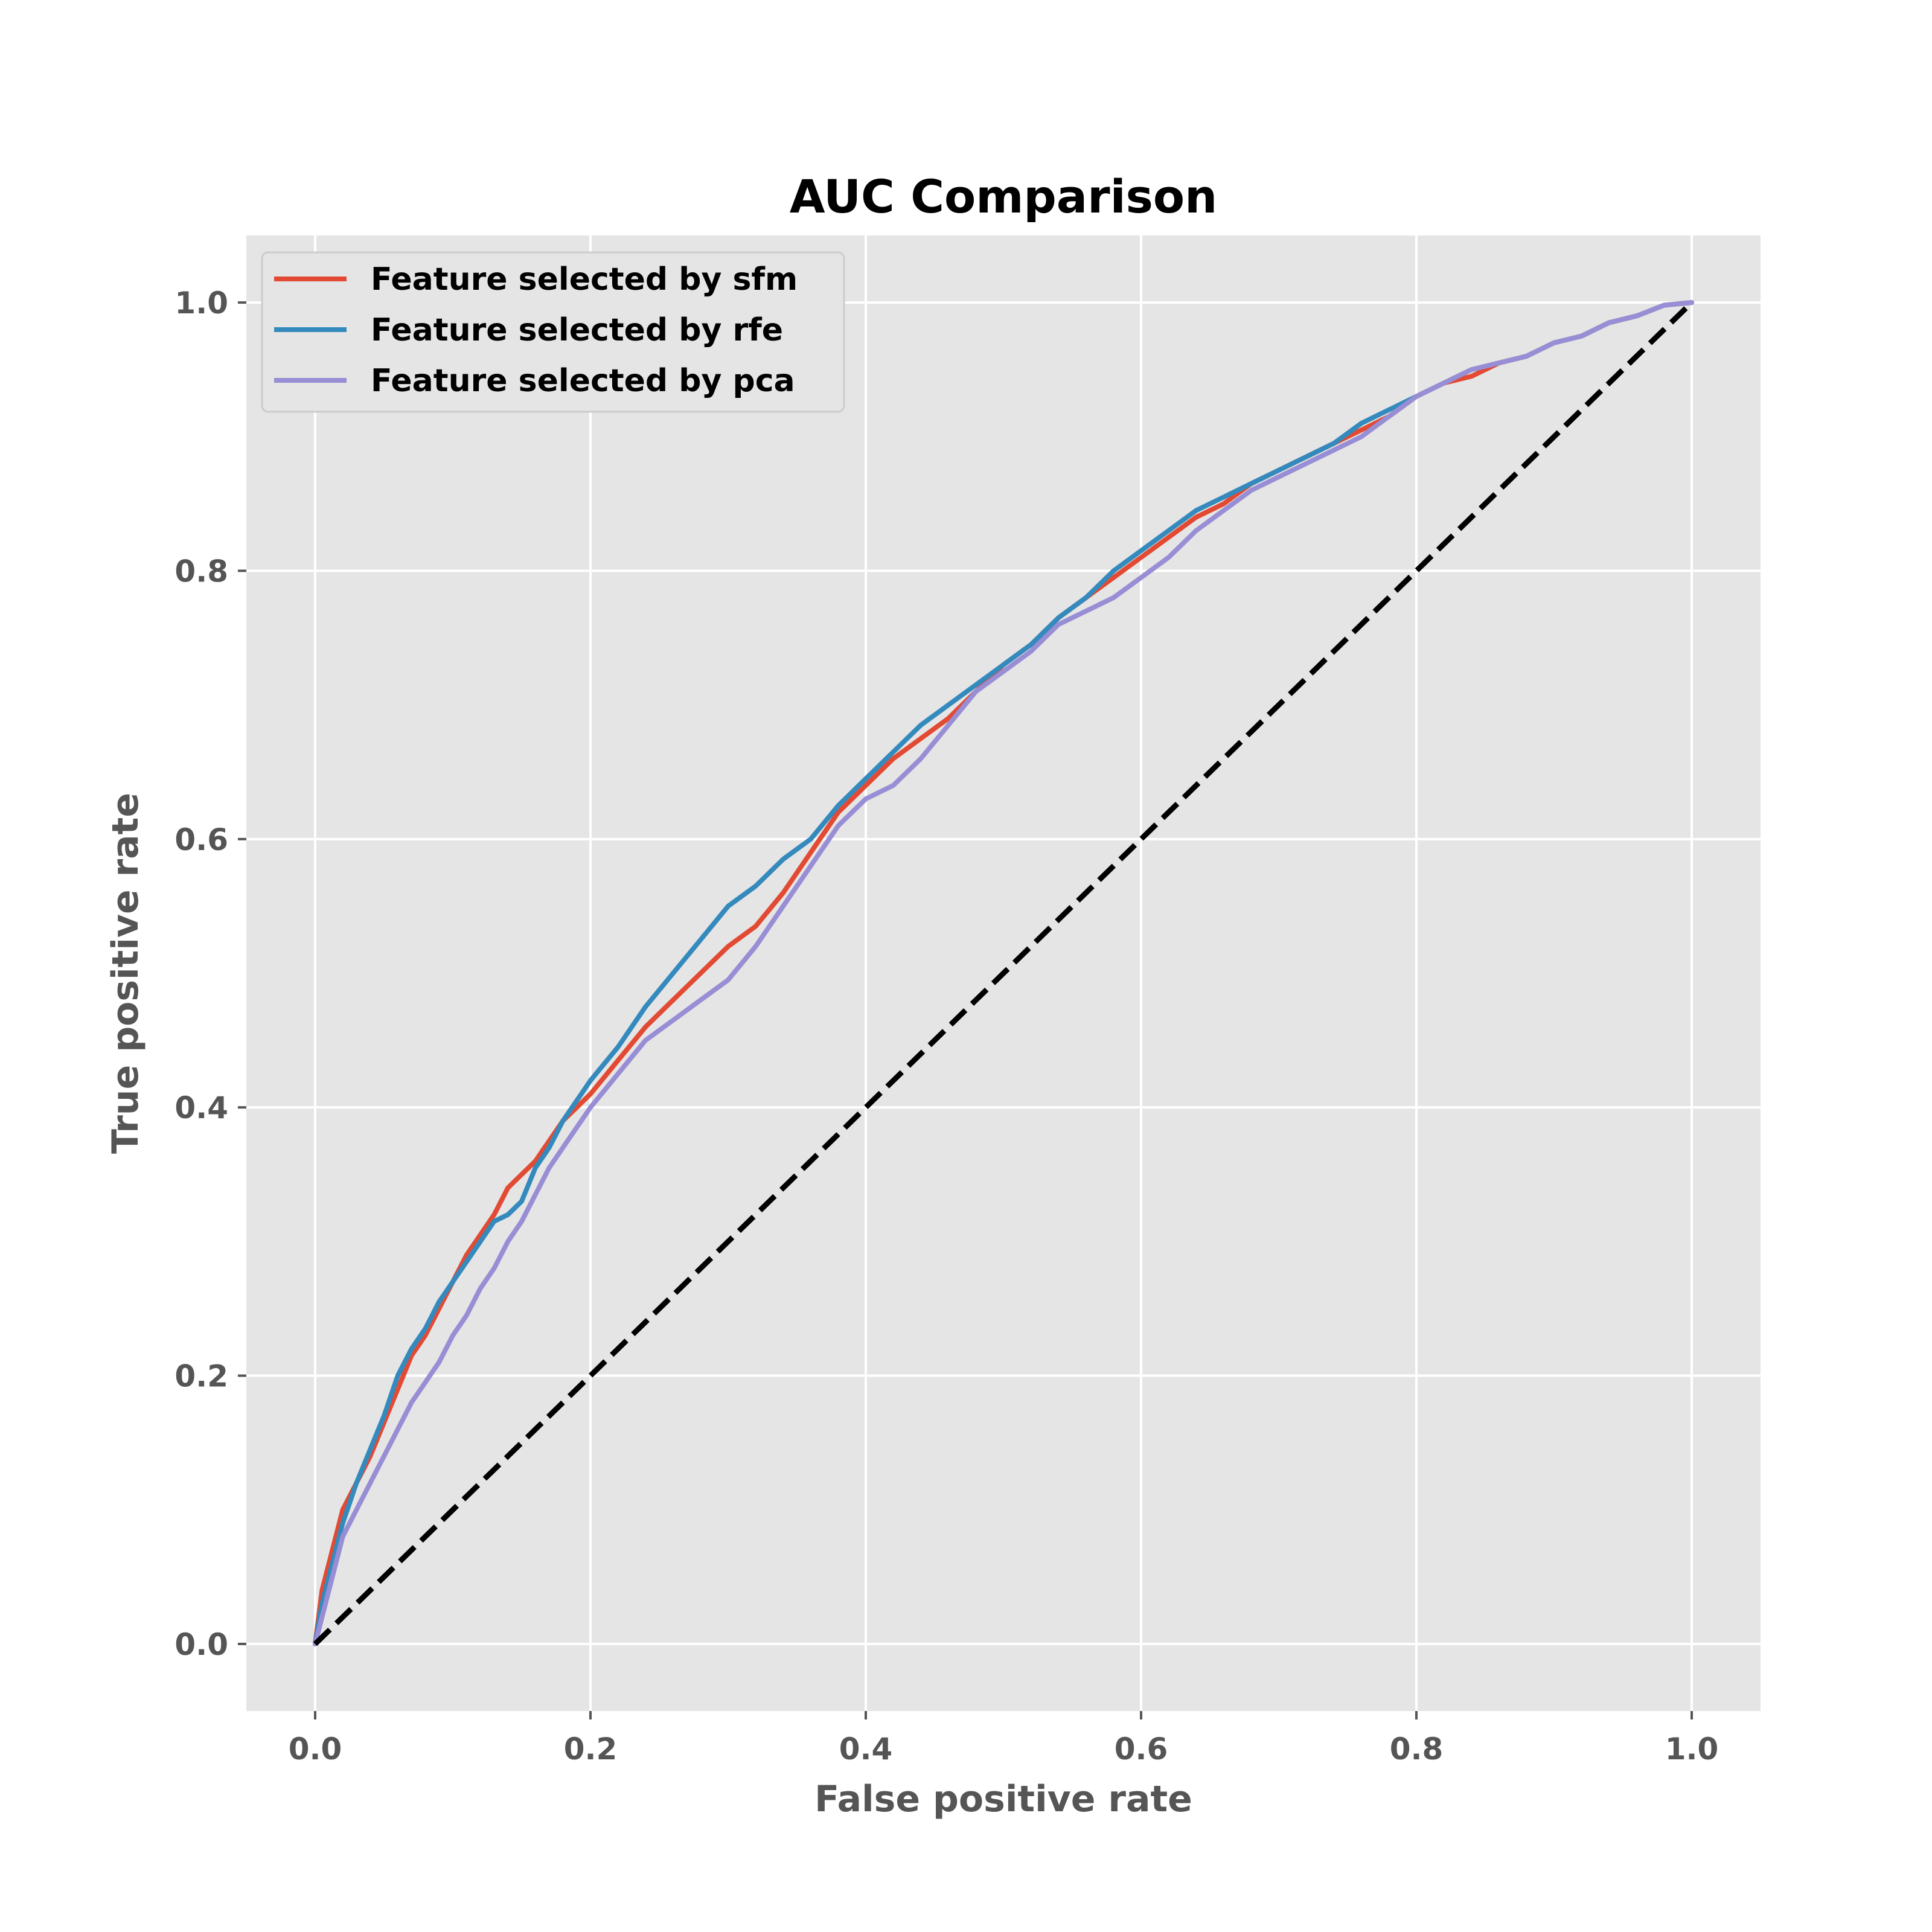 This screenshot has height=1932, width=1932. What do you see at coordinates (577, 330) in the screenshot?
I see `legend-label: Feature selected by rfe` at bounding box center [577, 330].